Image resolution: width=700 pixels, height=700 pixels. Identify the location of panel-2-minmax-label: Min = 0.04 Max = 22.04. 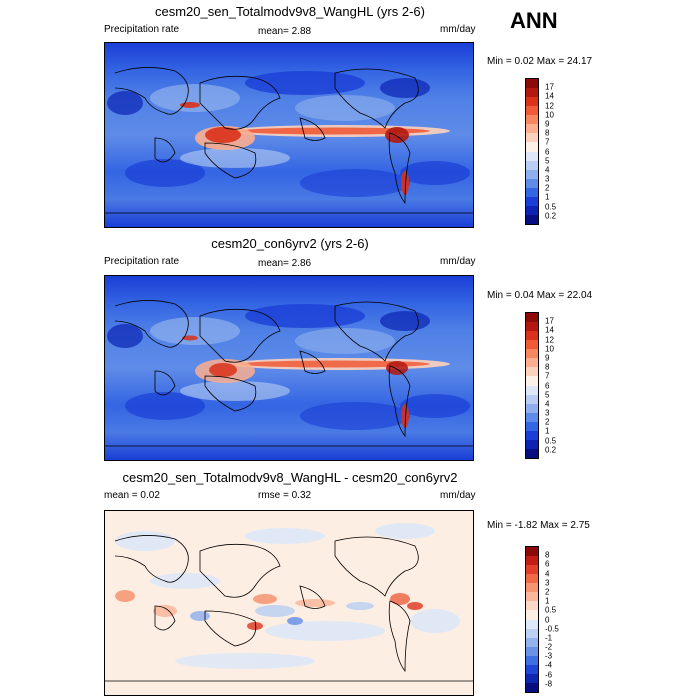
(540, 295).